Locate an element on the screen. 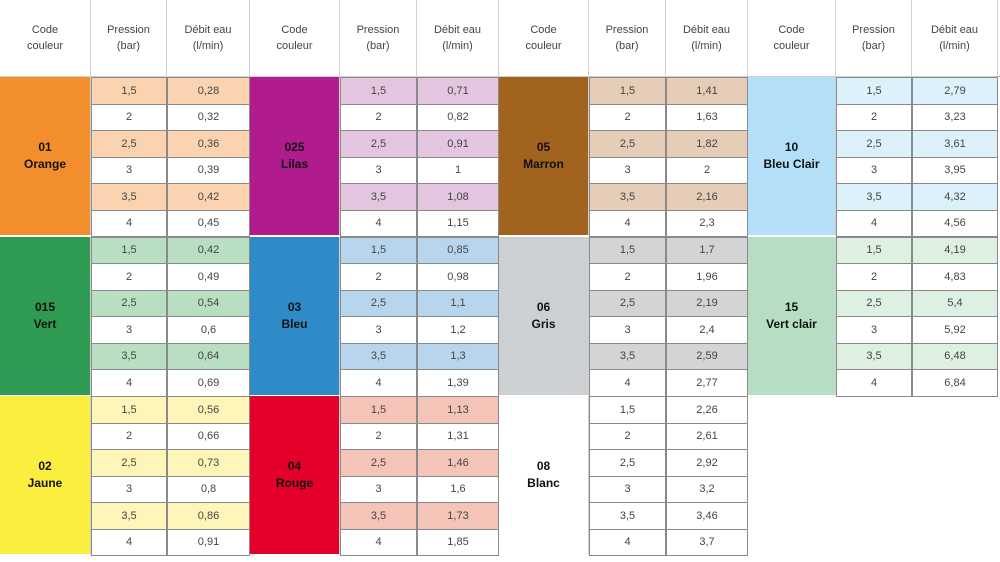  debit-cell: 1,85 is located at coordinates (458, 542).